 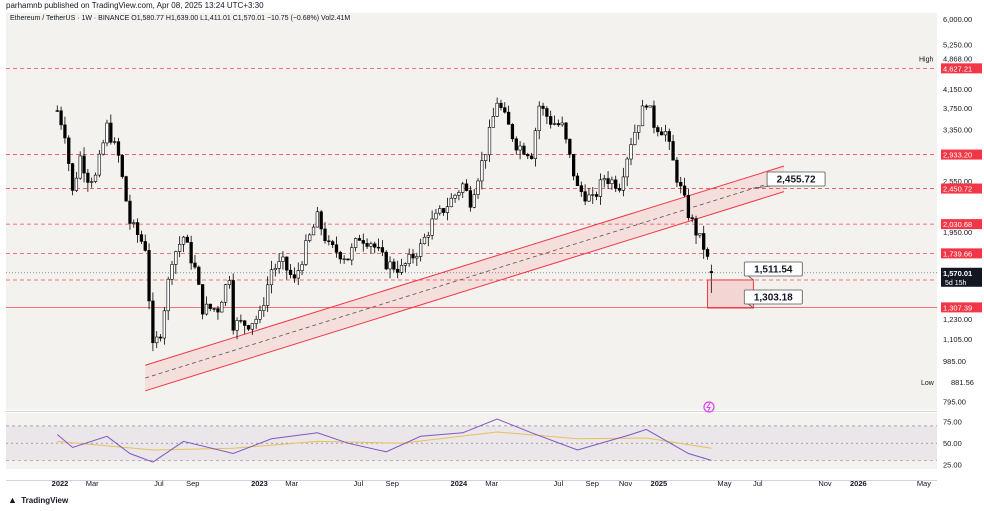 I want to click on rsi-ma-line, so click(x=384, y=441).